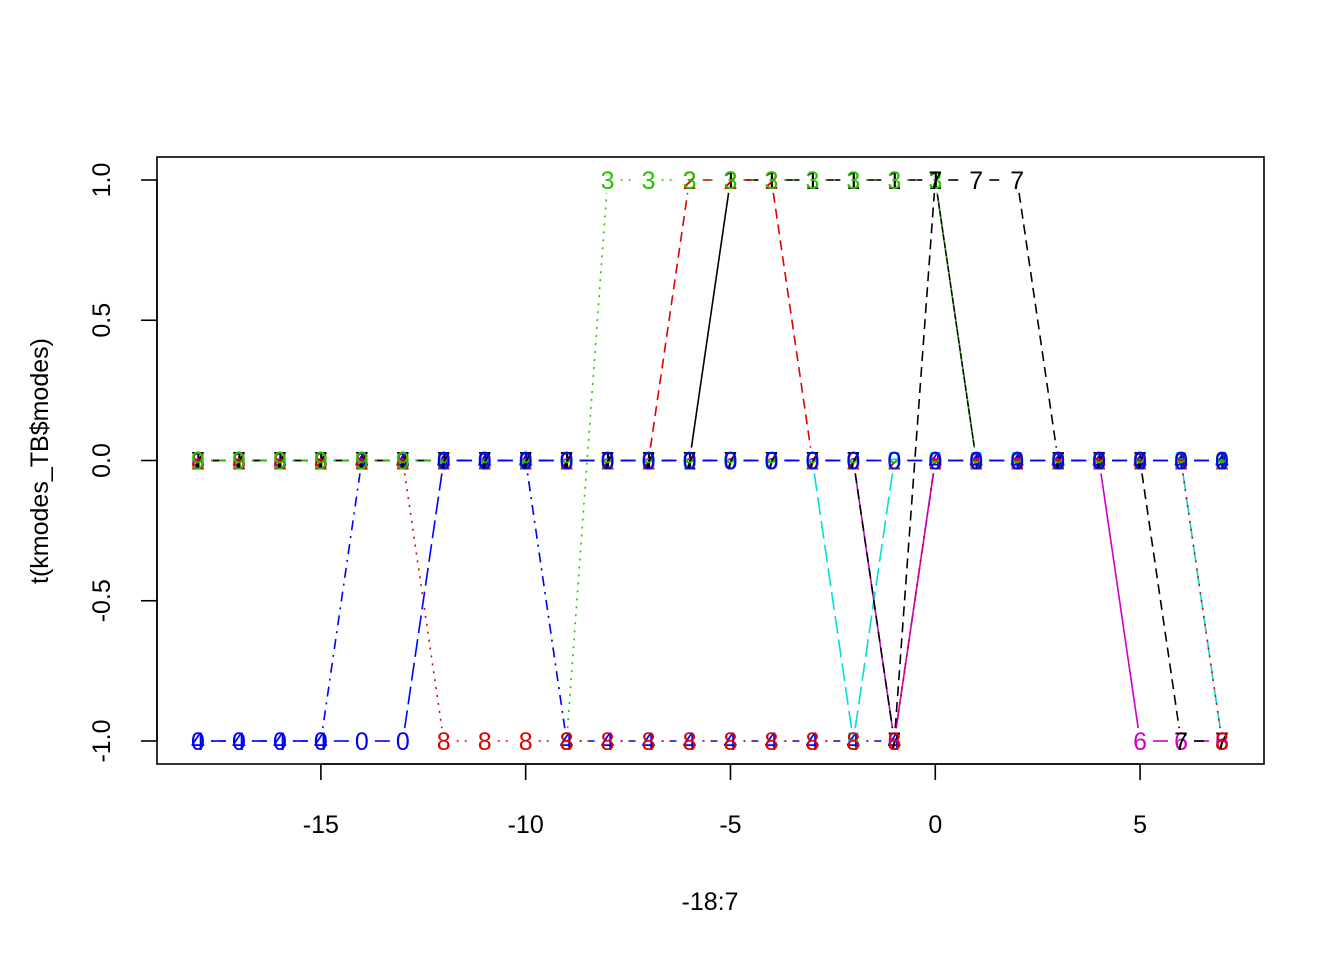 The width and height of the screenshot is (1344, 960). Describe the element at coordinates (102, 600) in the screenshot. I see `y-tick-label: -0.5` at that location.